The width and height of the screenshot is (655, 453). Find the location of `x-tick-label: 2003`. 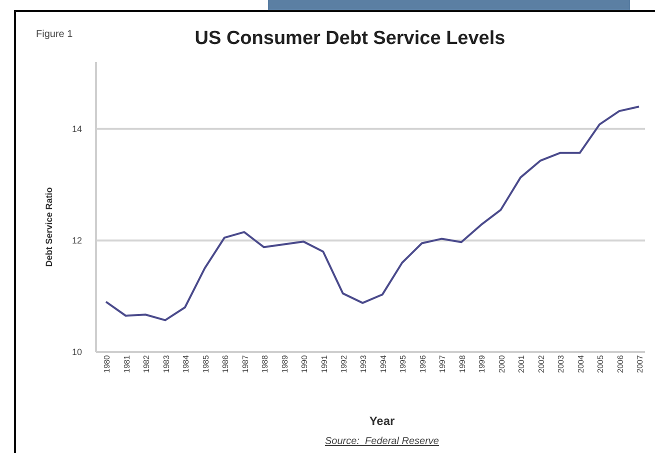

x-tick-label: 2003 is located at coordinates (561, 363).